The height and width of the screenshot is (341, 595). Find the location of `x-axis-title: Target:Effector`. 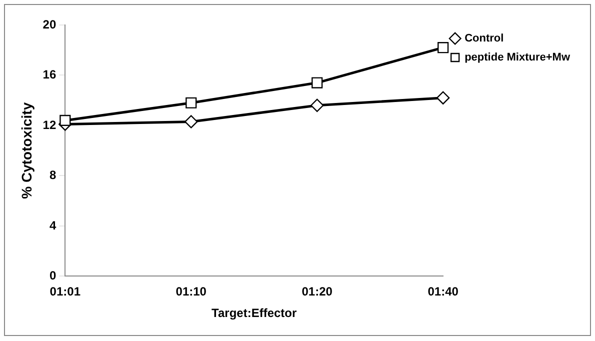

x-axis-title: Target:Effector is located at coordinates (254, 313).